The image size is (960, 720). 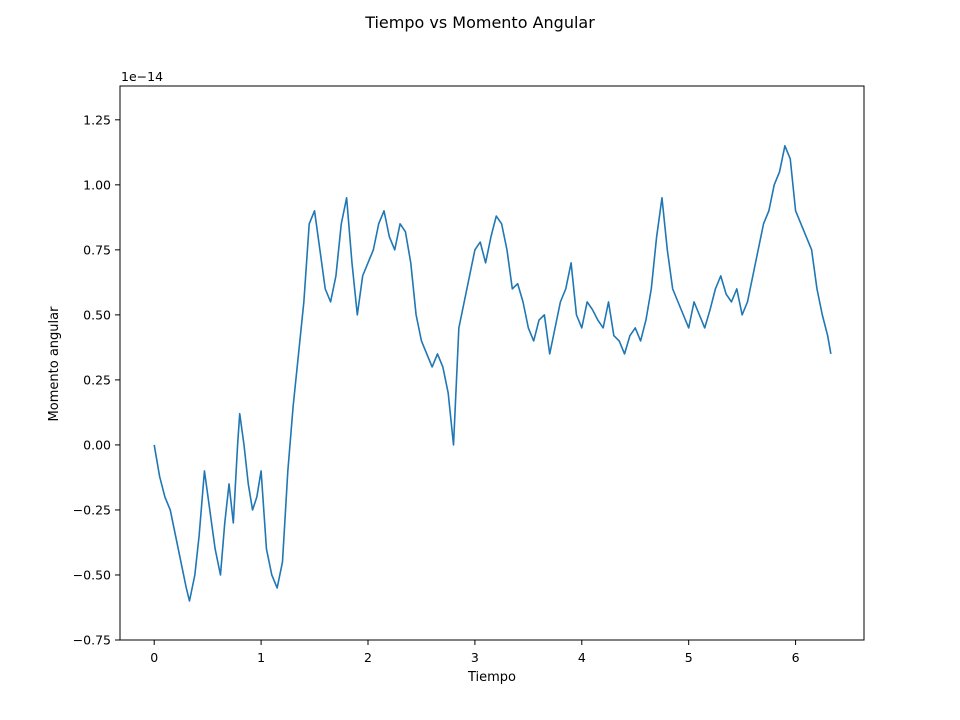 I want to click on y-tick-label: 1.00, so click(x=97, y=184).